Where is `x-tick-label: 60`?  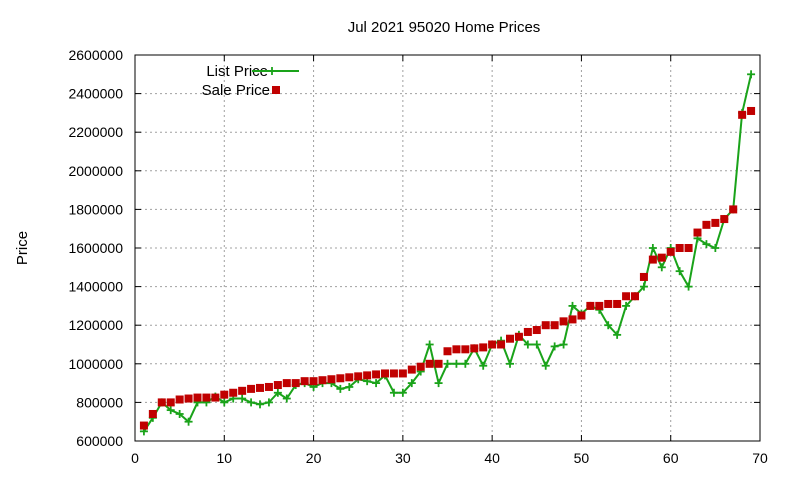
x-tick-label: 60 is located at coordinates (671, 458).